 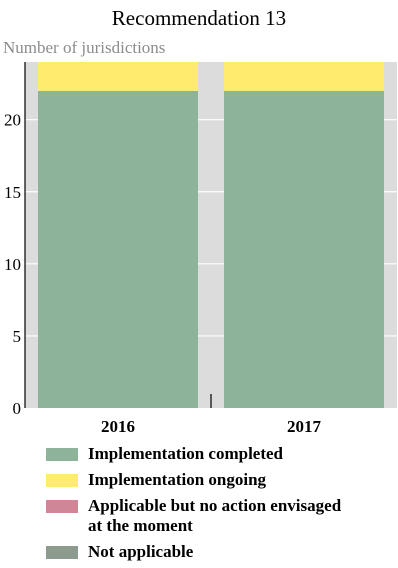 I want to click on y-tick-label-15: 15, so click(x=12, y=192).